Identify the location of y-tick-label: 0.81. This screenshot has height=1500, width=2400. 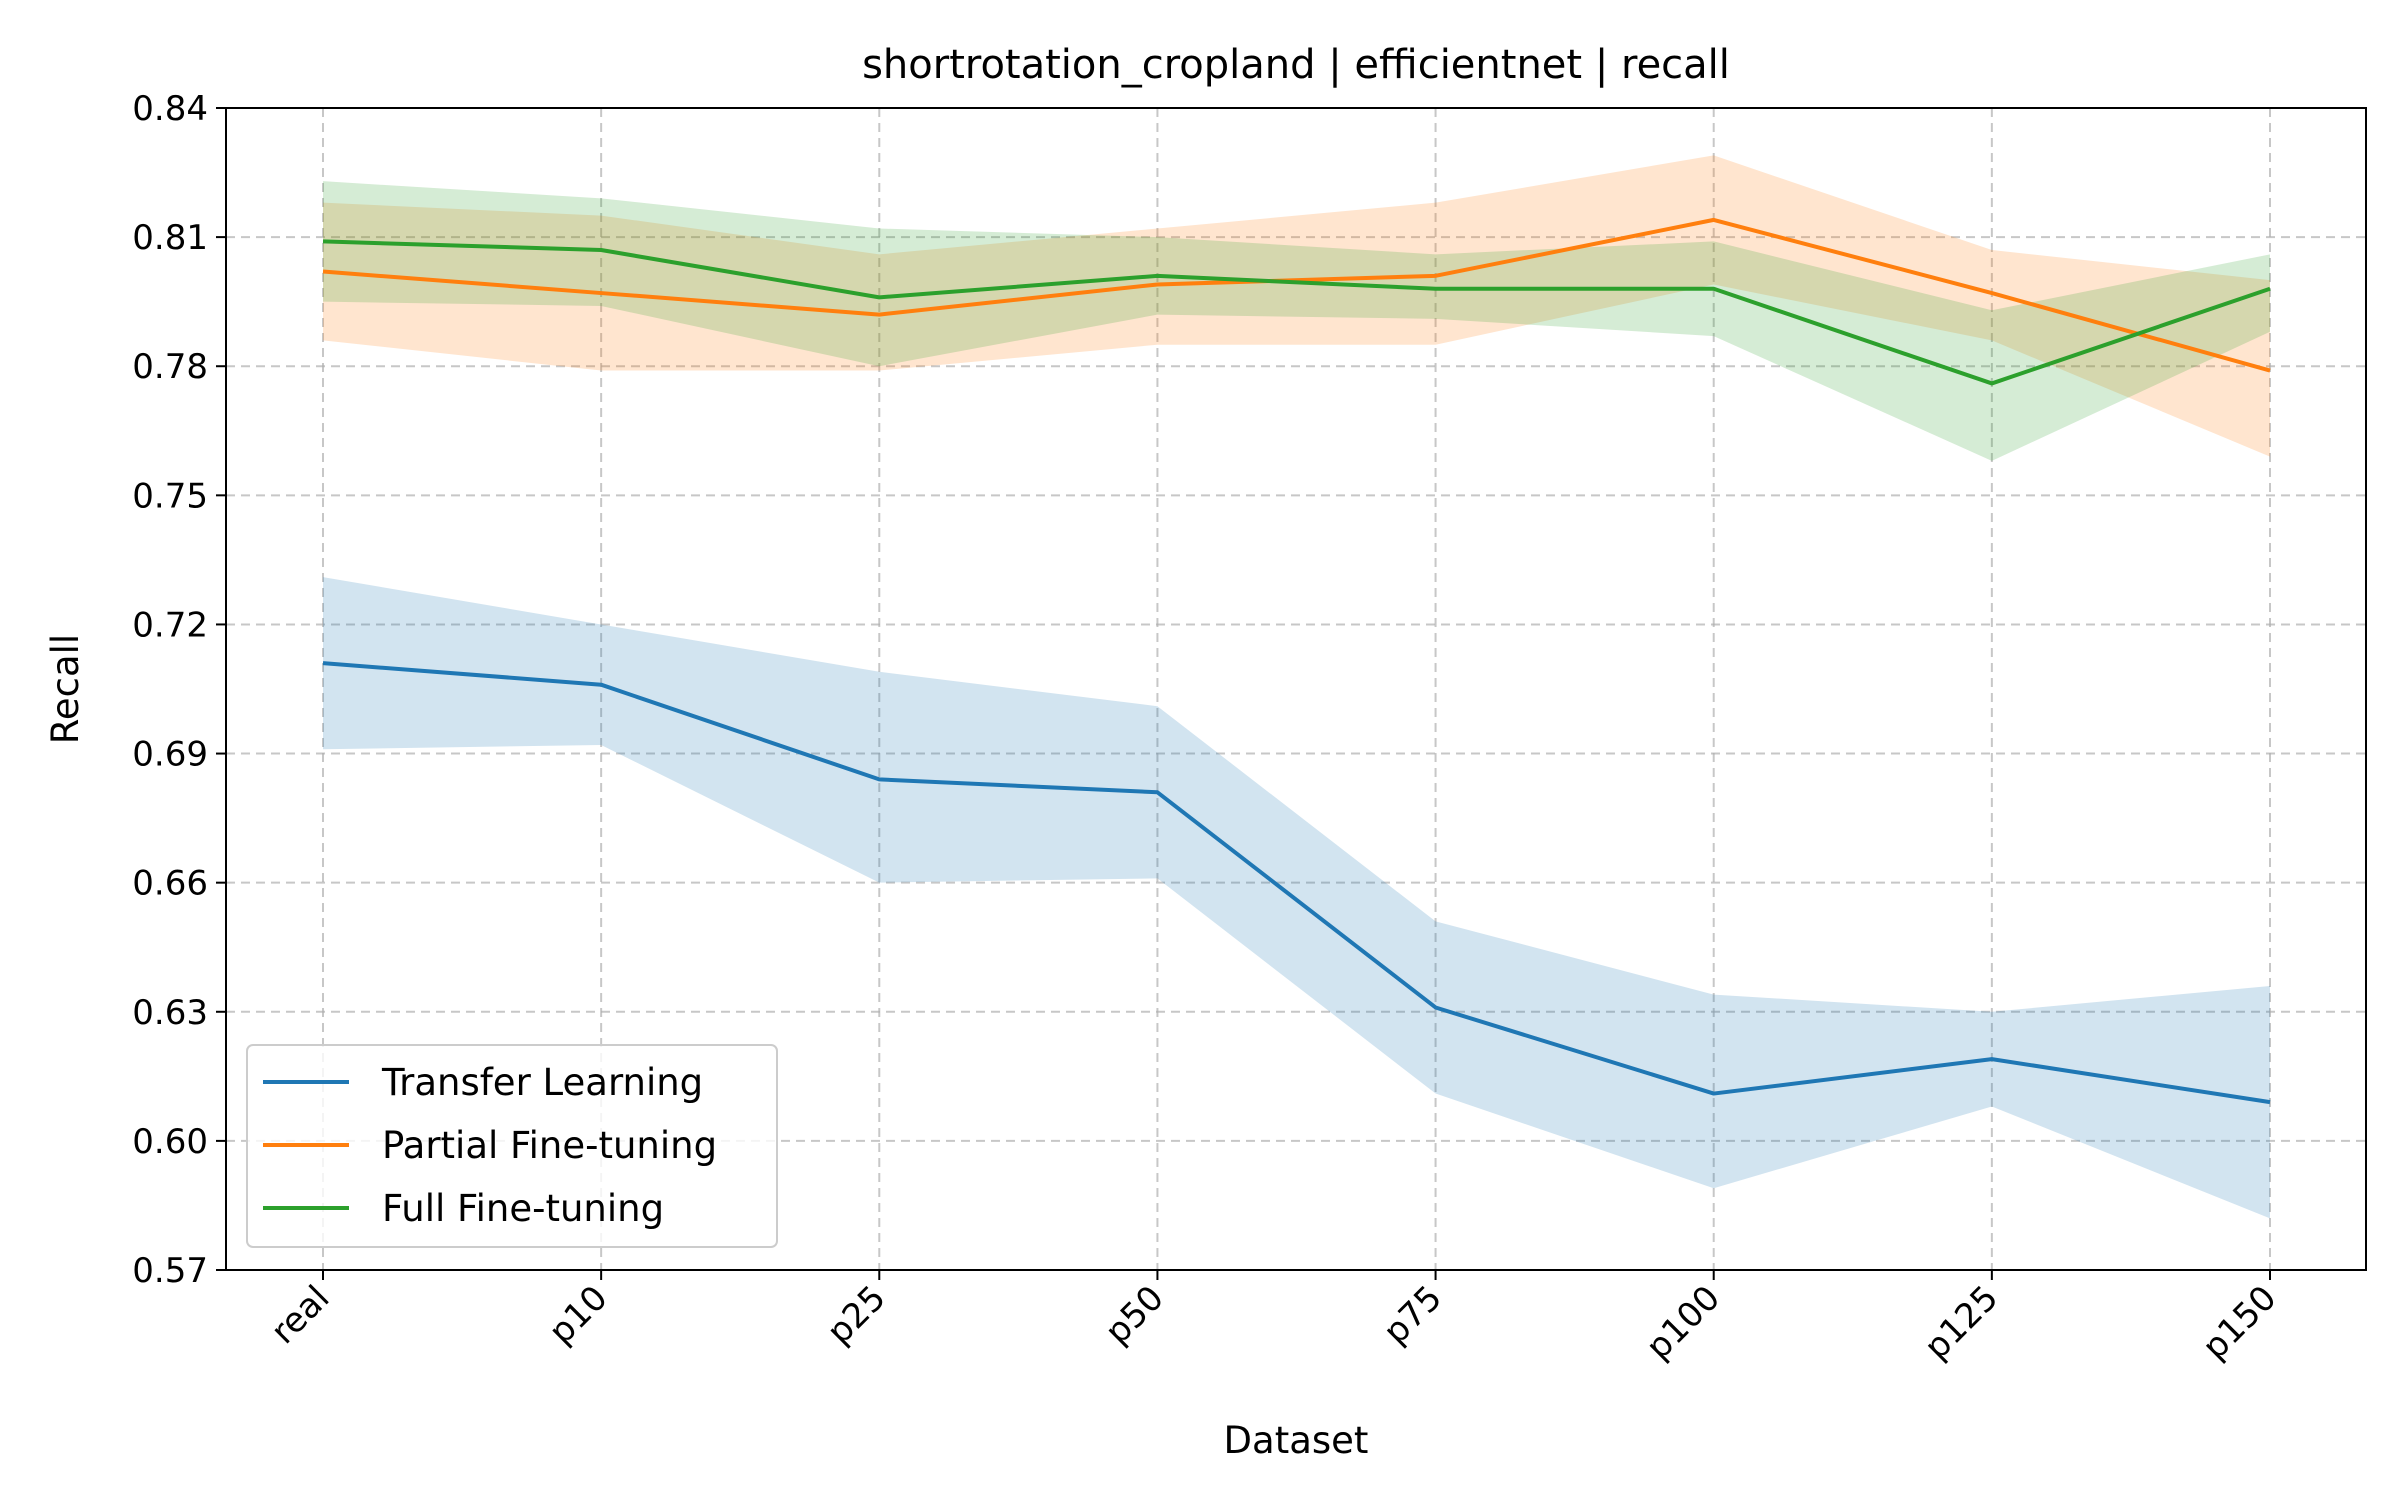
(170, 238).